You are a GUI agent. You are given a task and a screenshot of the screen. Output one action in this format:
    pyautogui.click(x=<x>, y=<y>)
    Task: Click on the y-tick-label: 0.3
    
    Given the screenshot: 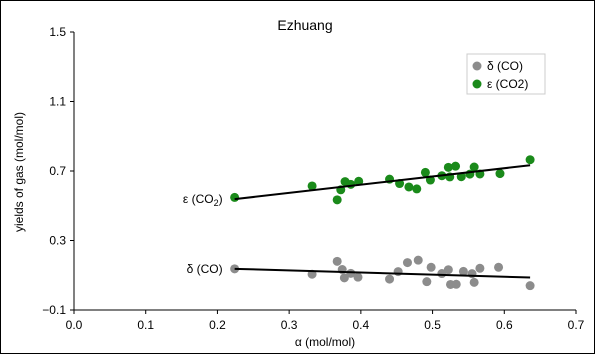 What is the action you would take?
    pyautogui.click(x=57, y=241)
    